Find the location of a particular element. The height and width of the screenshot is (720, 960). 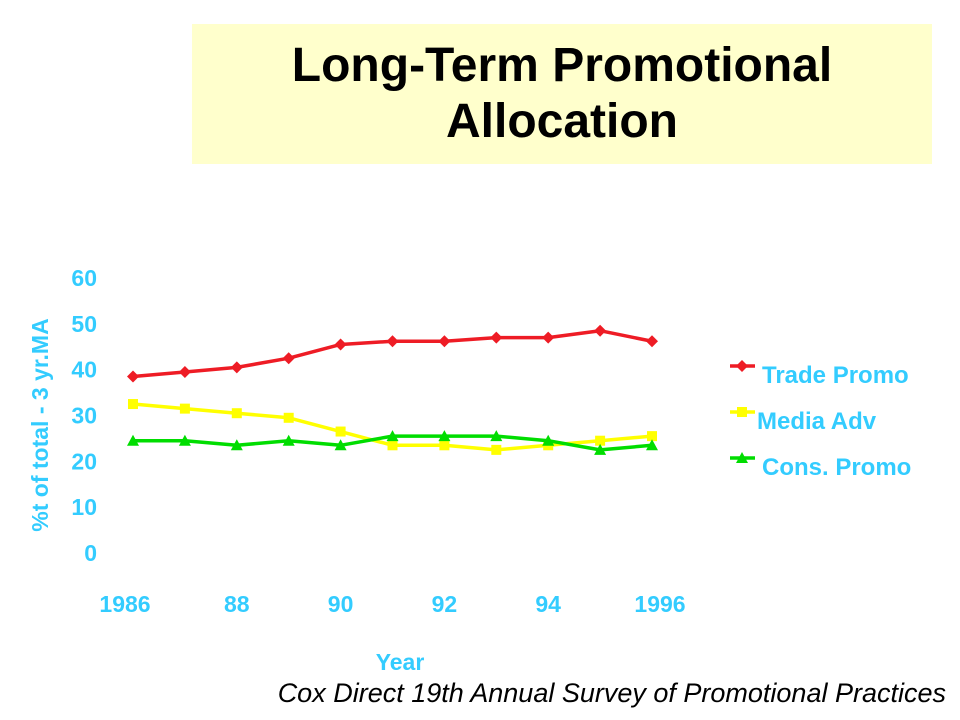

y-tick-label: 50 is located at coordinates (84, 324).